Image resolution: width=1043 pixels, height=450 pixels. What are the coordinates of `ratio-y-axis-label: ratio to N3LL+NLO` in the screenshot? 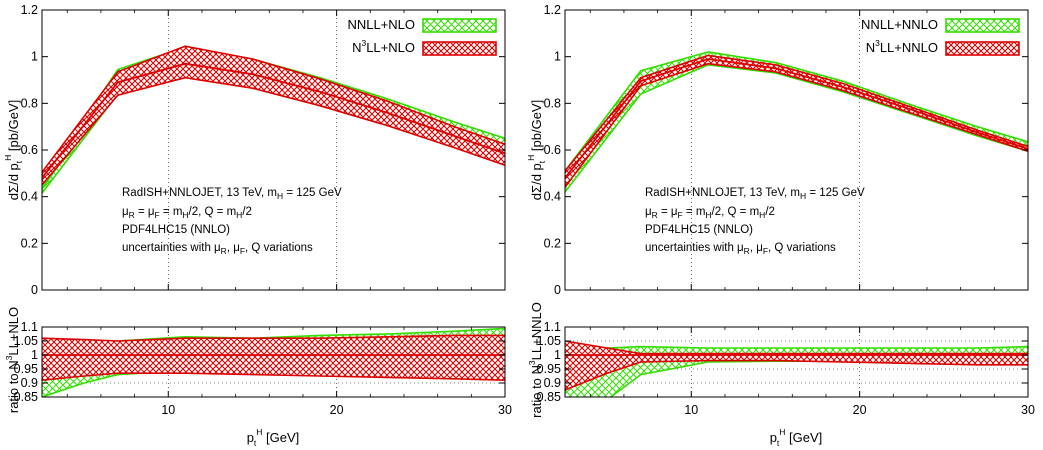 It's located at (12, 360).